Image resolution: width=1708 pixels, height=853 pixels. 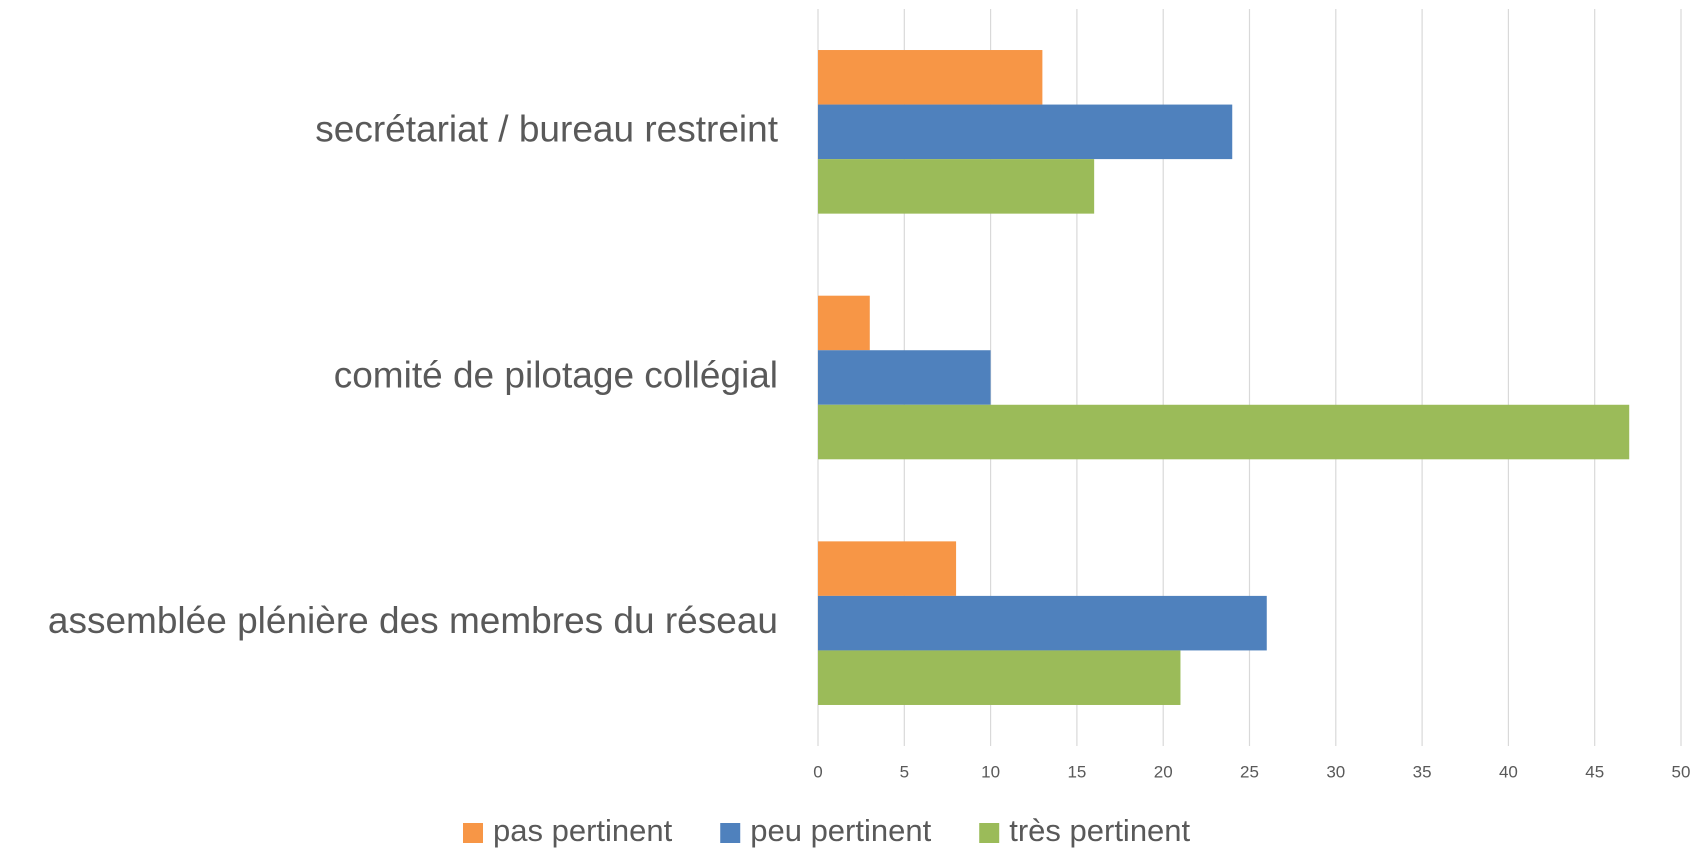 I want to click on x-tick-label: 5, so click(x=904, y=771).